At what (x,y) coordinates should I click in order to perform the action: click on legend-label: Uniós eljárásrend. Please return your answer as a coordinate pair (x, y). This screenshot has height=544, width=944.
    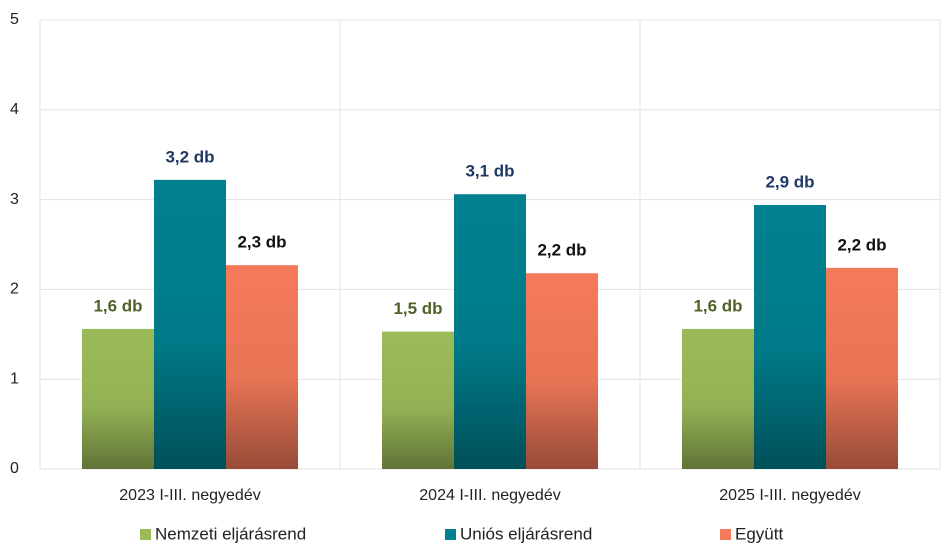
    Looking at the image, I should click on (526, 533).